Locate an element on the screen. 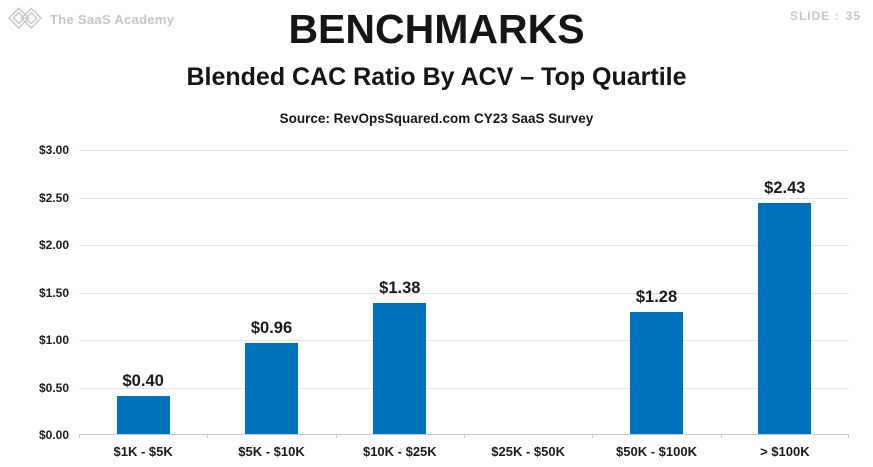 The width and height of the screenshot is (873, 467). bar-data-label: $1.28 is located at coordinates (656, 297).